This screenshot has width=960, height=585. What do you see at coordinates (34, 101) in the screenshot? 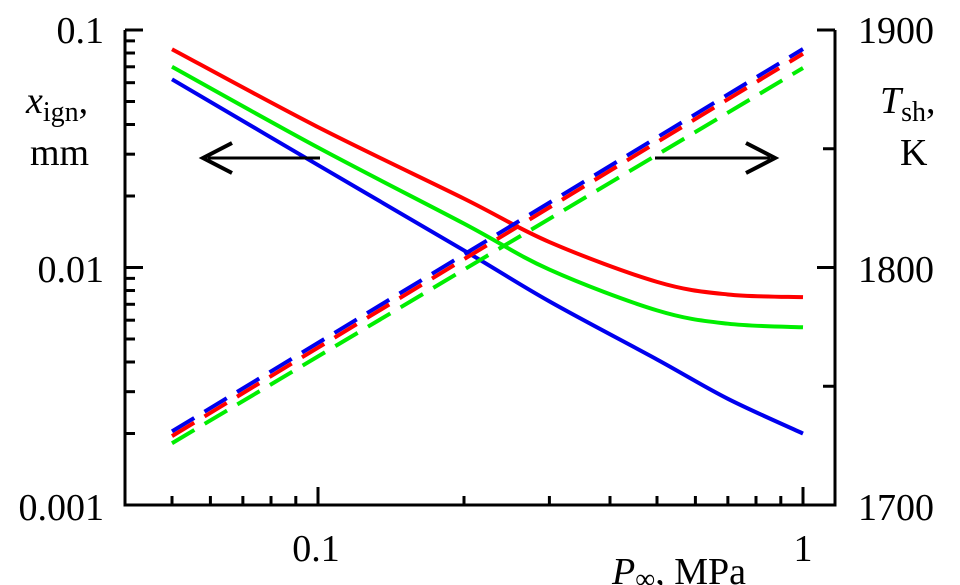
I see `y-left-label-var: x` at bounding box center [34, 101].